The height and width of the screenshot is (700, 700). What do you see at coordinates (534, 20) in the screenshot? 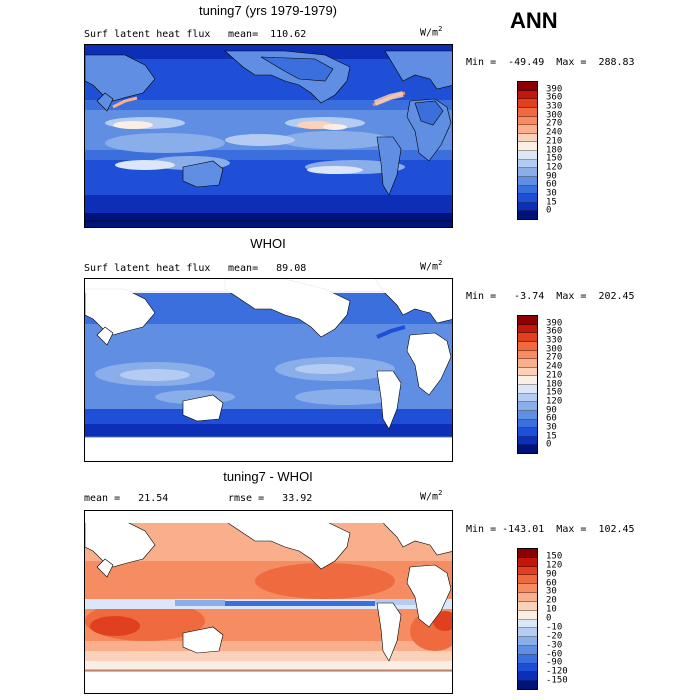
I see `season-label: ANN` at bounding box center [534, 20].